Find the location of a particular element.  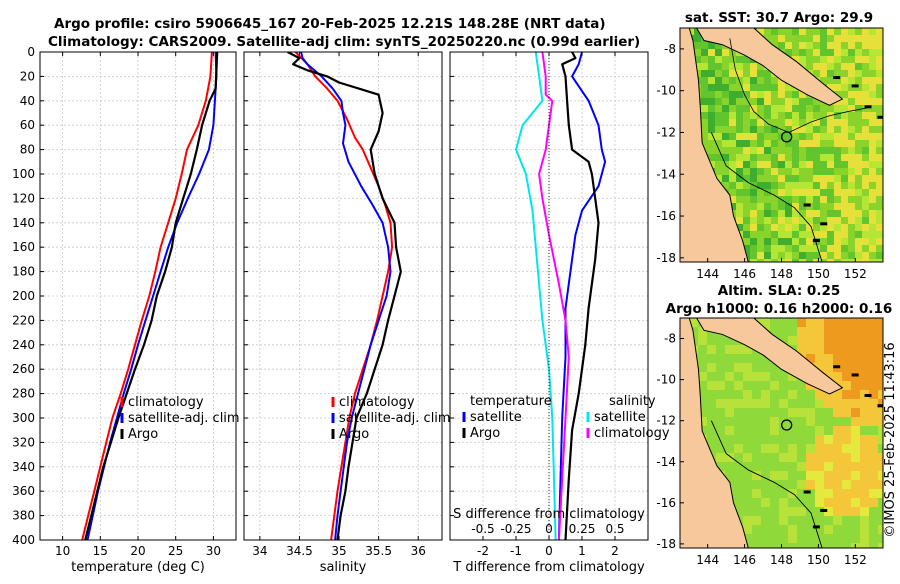

x-tick-label: 30 is located at coordinates (213, 551).